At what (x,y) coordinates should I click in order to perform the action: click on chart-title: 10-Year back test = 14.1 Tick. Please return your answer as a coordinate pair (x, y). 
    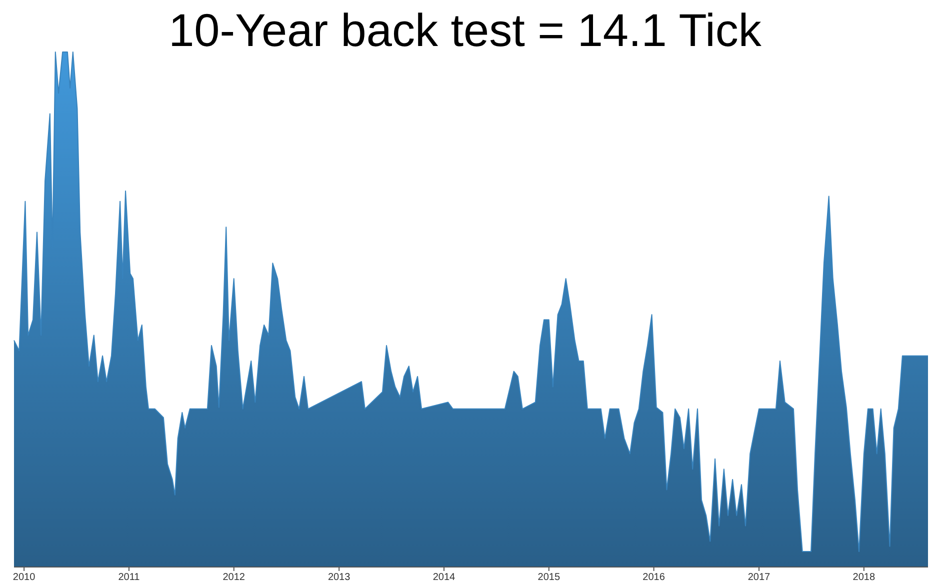
    Looking at the image, I should click on (465, 30).